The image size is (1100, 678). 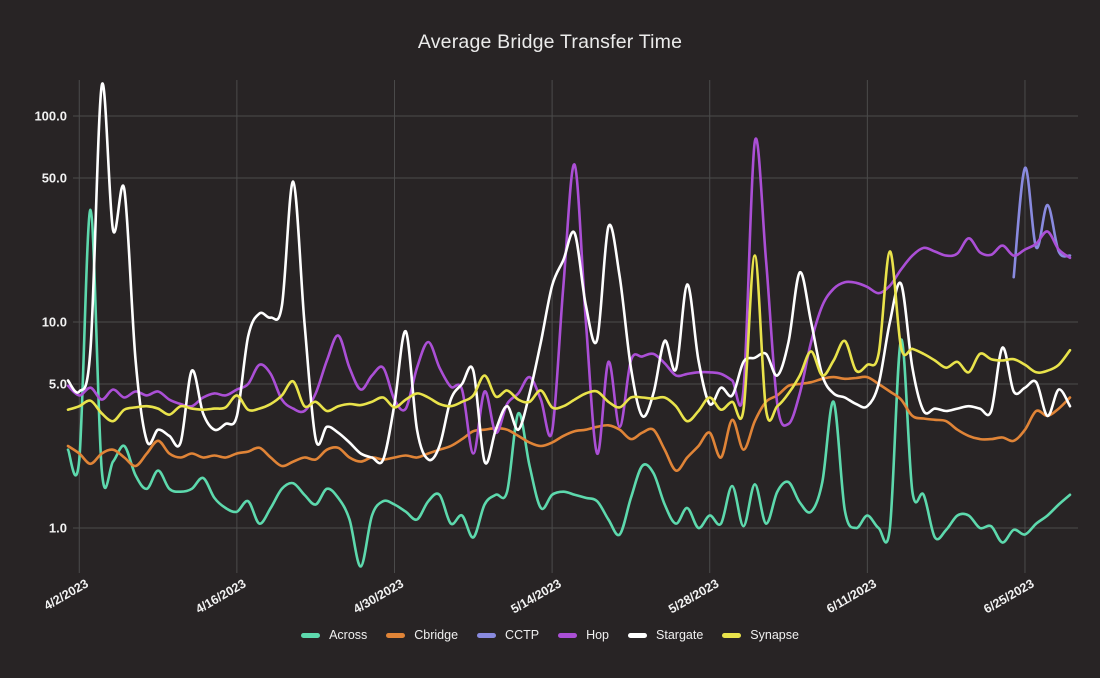 I want to click on legend-label: Synapse, so click(x=774, y=635).